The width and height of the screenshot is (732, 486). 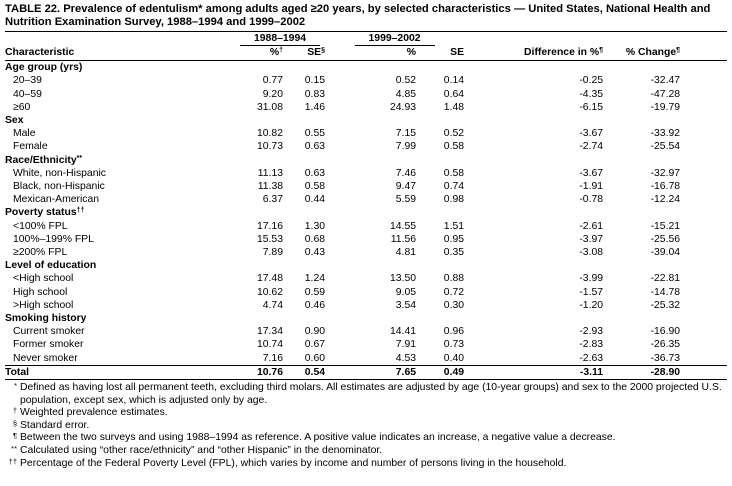 I want to click on section-title-text: Level of education, so click(x=51, y=266).